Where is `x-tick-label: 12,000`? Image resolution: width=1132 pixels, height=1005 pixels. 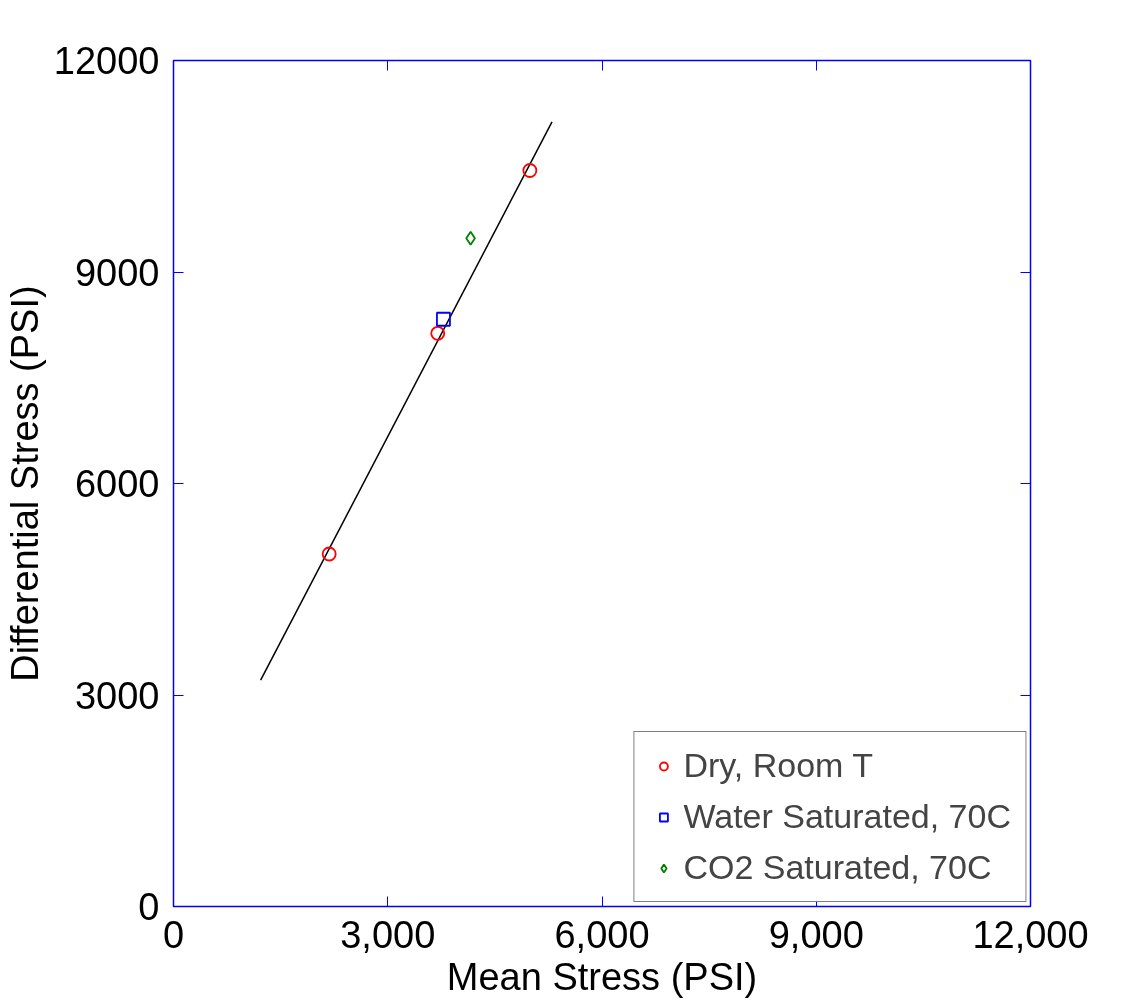
x-tick-label: 12,000 is located at coordinates (1030, 934).